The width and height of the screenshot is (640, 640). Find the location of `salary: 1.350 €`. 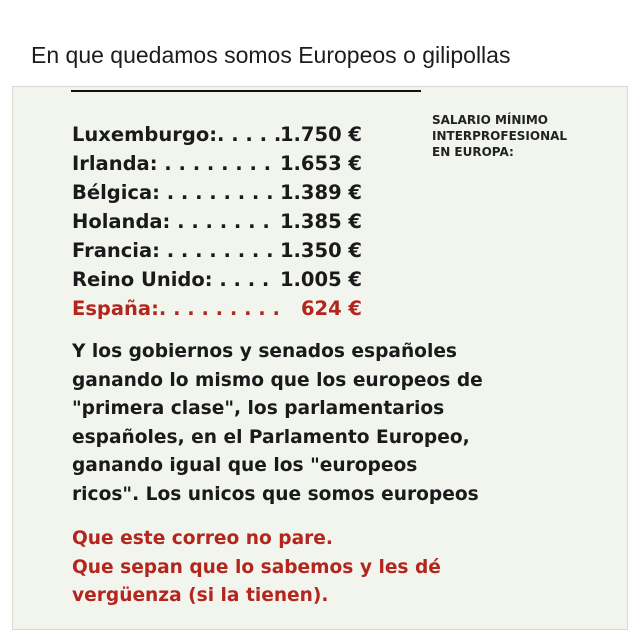

salary: 1.350 € is located at coordinates (320, 250).